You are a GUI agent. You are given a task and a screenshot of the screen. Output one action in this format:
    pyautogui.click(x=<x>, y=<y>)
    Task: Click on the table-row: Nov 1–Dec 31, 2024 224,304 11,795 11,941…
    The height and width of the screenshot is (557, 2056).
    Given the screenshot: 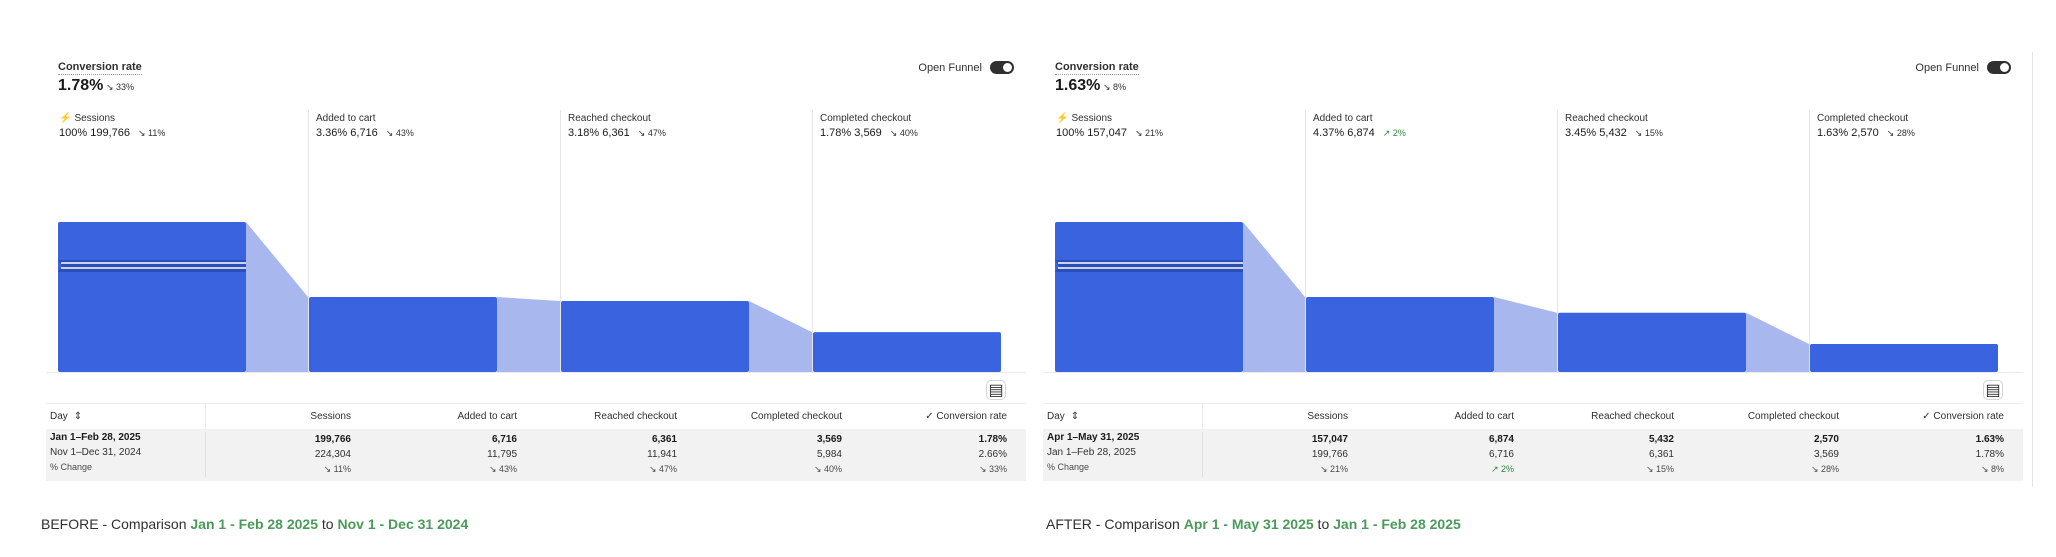 What is the action you would take?
    pyautogui.click(x=536, y=454)
    